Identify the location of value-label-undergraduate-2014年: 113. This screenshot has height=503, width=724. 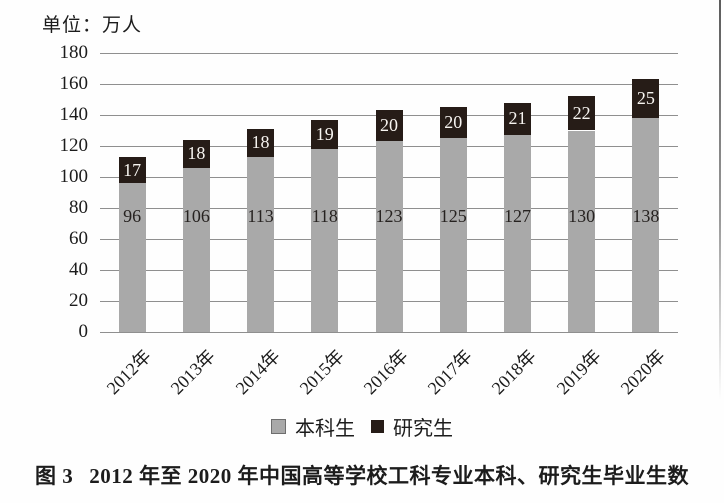
(260, 216).